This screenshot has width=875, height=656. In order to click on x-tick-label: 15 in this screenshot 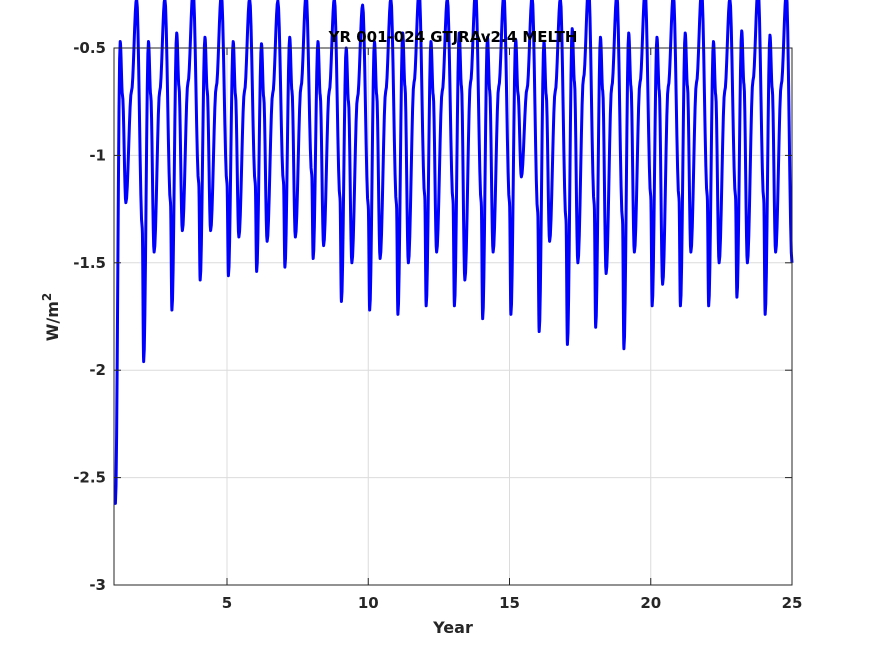, I will do `click(509, 603)`.